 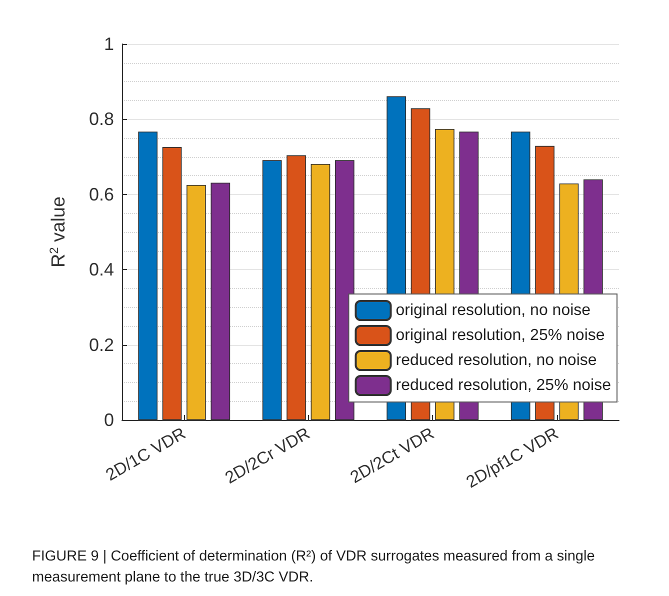 What do you see at coordinates (496, 360) in the screenshot?
I see `legend-label: reduced resolution, no noise` at bounding box center [496, 360].